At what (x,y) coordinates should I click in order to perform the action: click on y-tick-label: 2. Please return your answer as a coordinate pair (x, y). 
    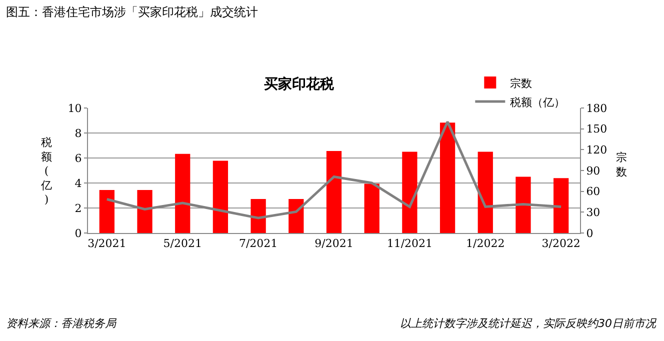
    Looking at the image, I should click on (78, 208).